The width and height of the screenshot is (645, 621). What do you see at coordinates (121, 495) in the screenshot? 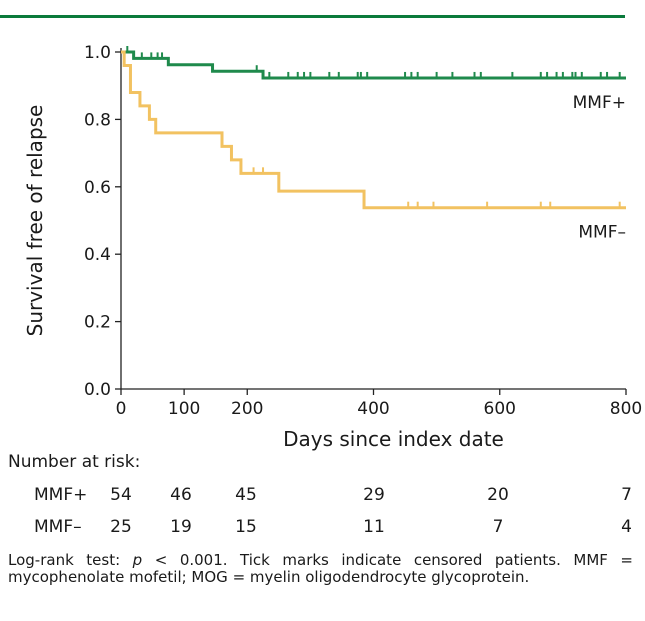
I see `risk-value: 54` at bounding box center [121, 495].